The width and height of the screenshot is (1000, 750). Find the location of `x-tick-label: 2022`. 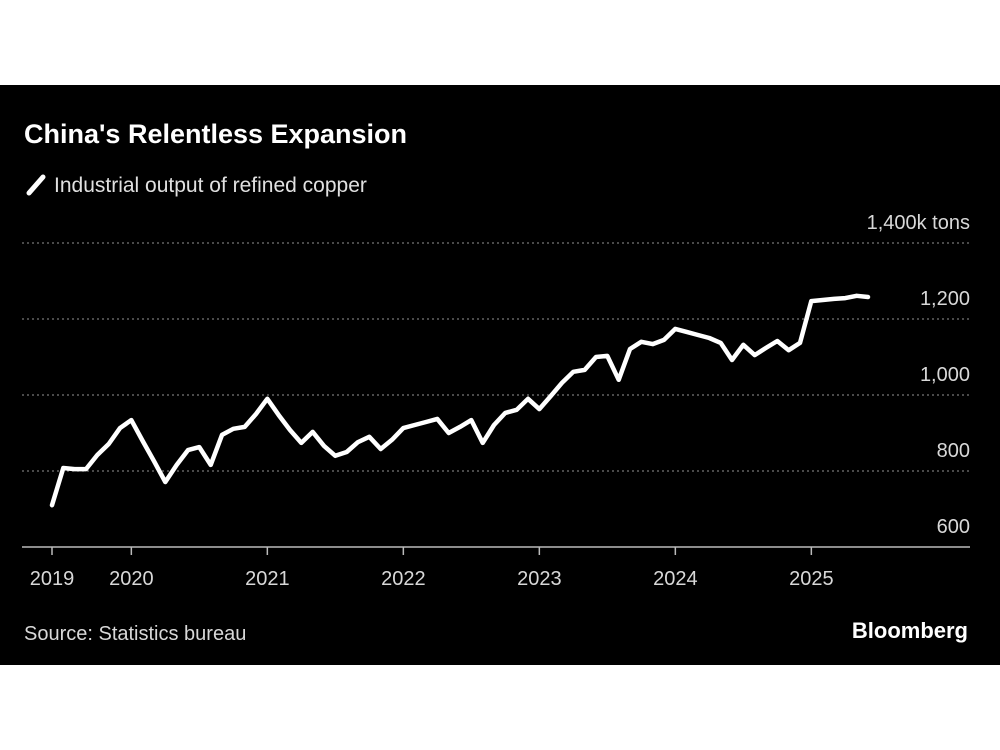

x-tick-label: 2022 is located at coordinates (403, 579).